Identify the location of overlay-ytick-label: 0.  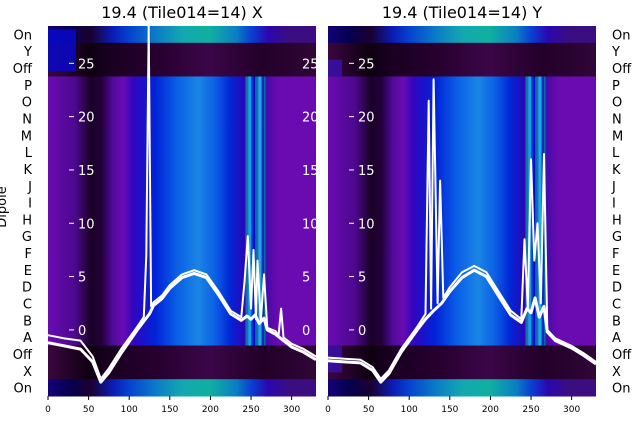
(362, 331).